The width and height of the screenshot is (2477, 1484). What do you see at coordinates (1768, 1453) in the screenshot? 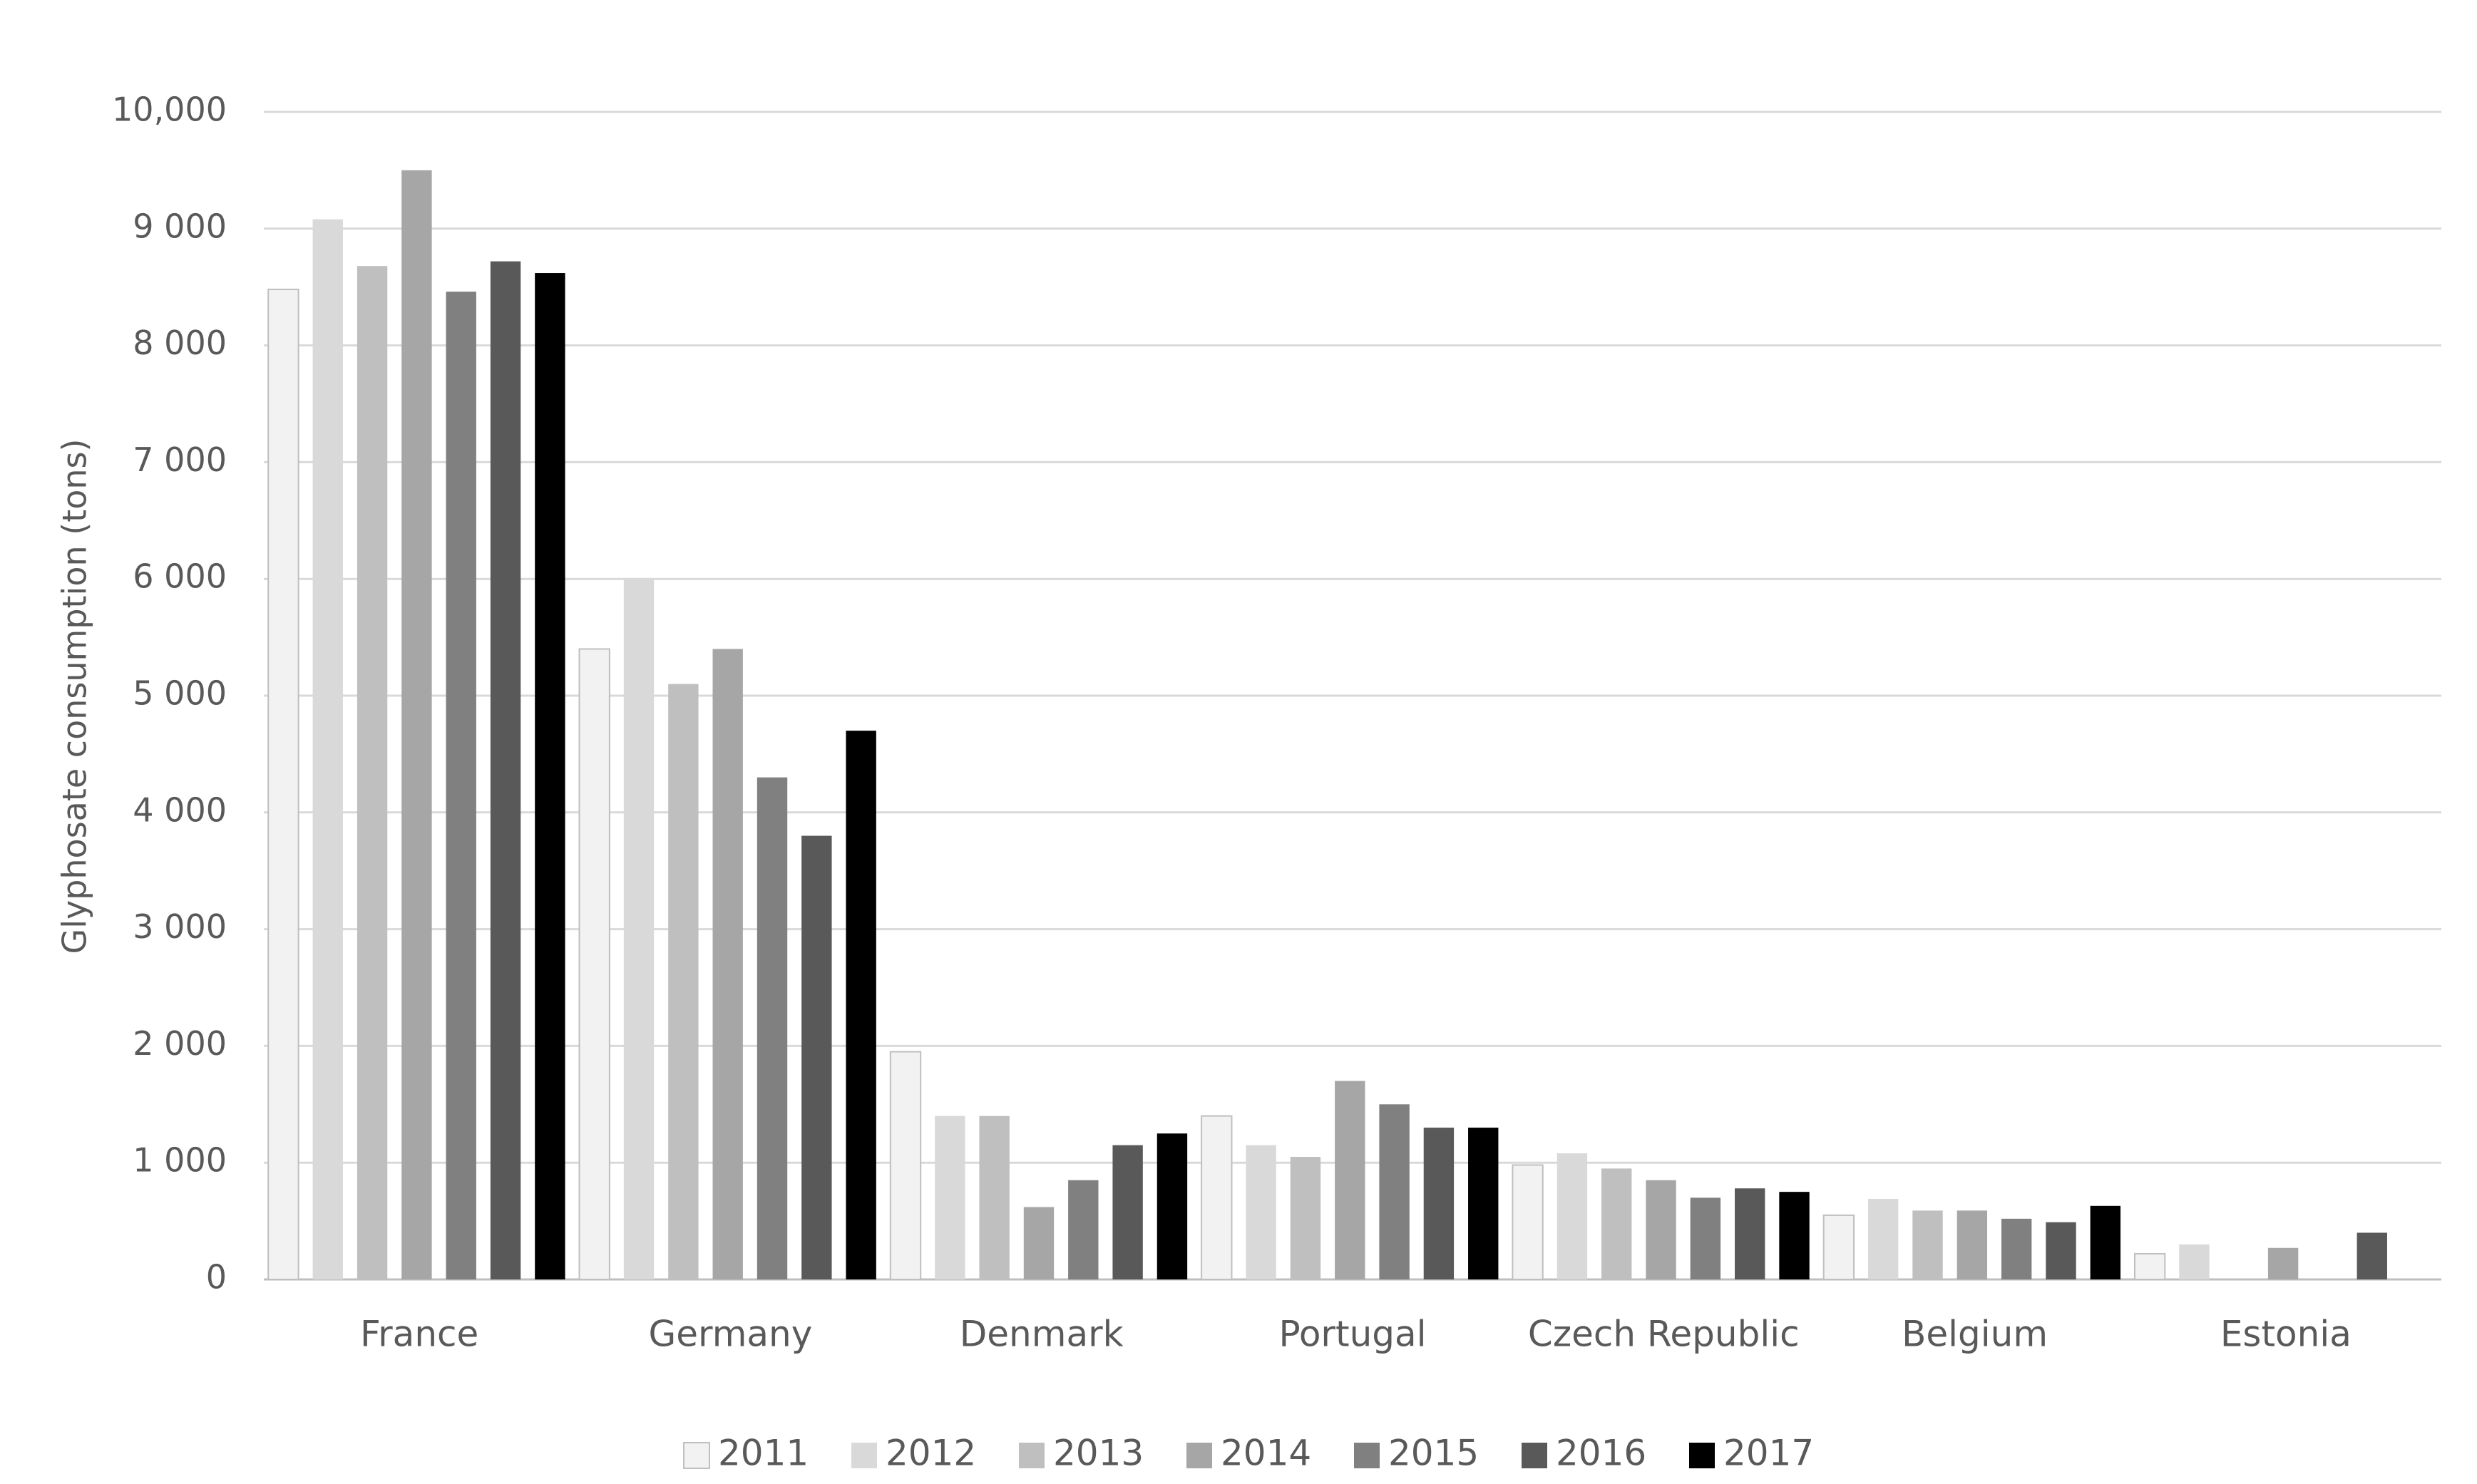
I see `legend-label: 2017` at bounding box center [1768, 1453].